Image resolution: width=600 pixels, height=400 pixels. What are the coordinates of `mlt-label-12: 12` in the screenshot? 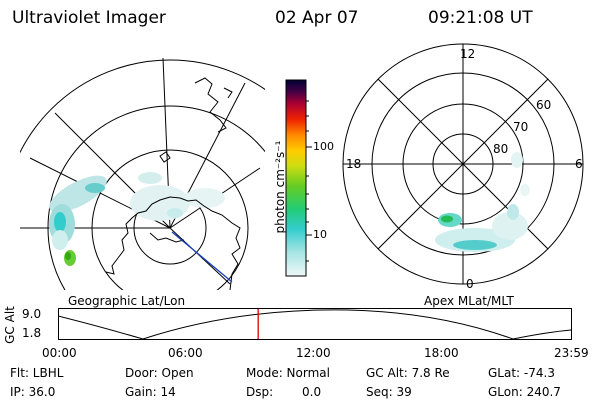 It's located at (468, 54).